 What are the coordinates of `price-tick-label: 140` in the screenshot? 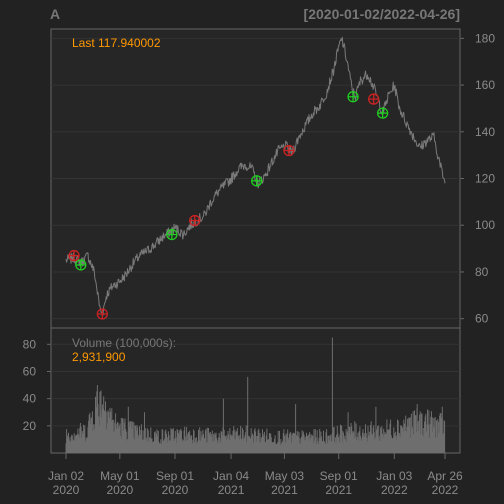 It's located at (485, 132).